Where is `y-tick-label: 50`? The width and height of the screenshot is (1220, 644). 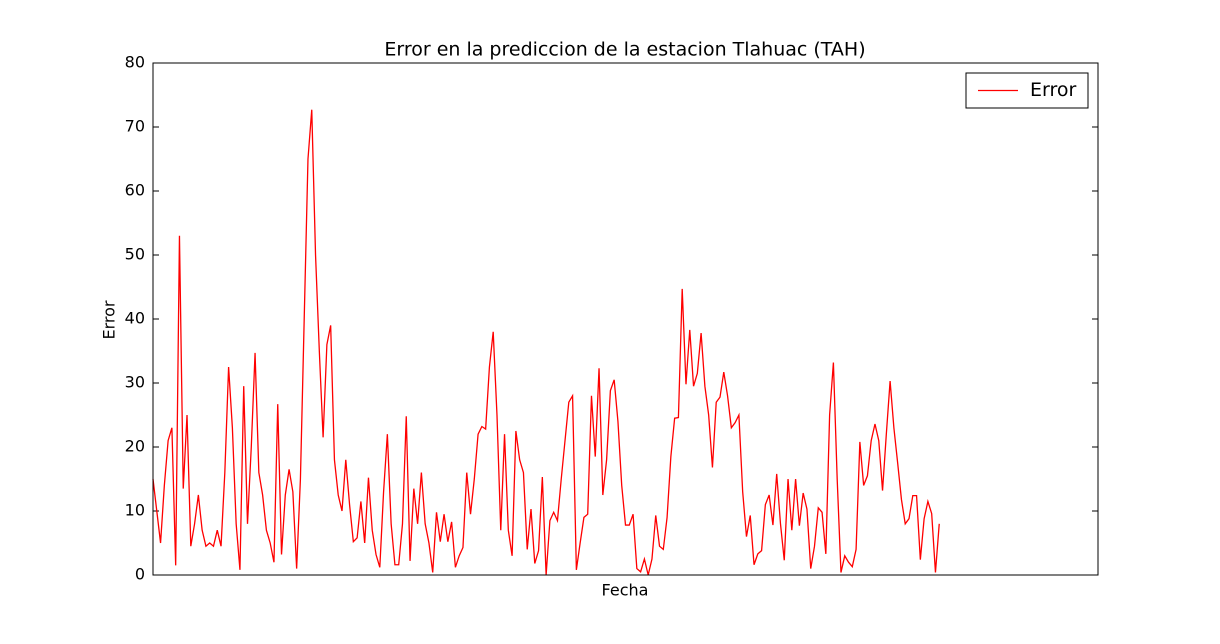 y-tick-label: 50 is located at coordinates (135, 254).